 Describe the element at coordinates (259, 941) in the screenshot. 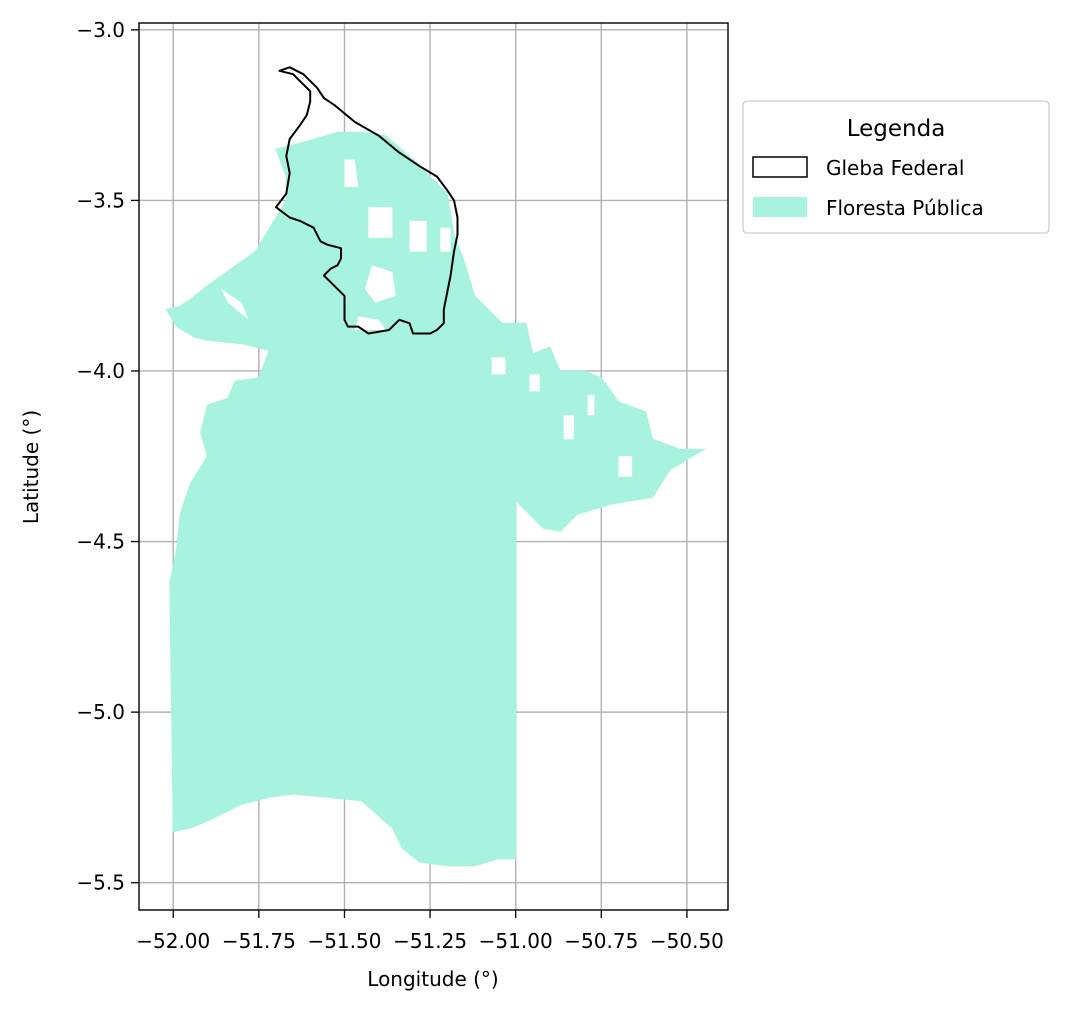

I see `x-tick-label: −51.75` at that location.